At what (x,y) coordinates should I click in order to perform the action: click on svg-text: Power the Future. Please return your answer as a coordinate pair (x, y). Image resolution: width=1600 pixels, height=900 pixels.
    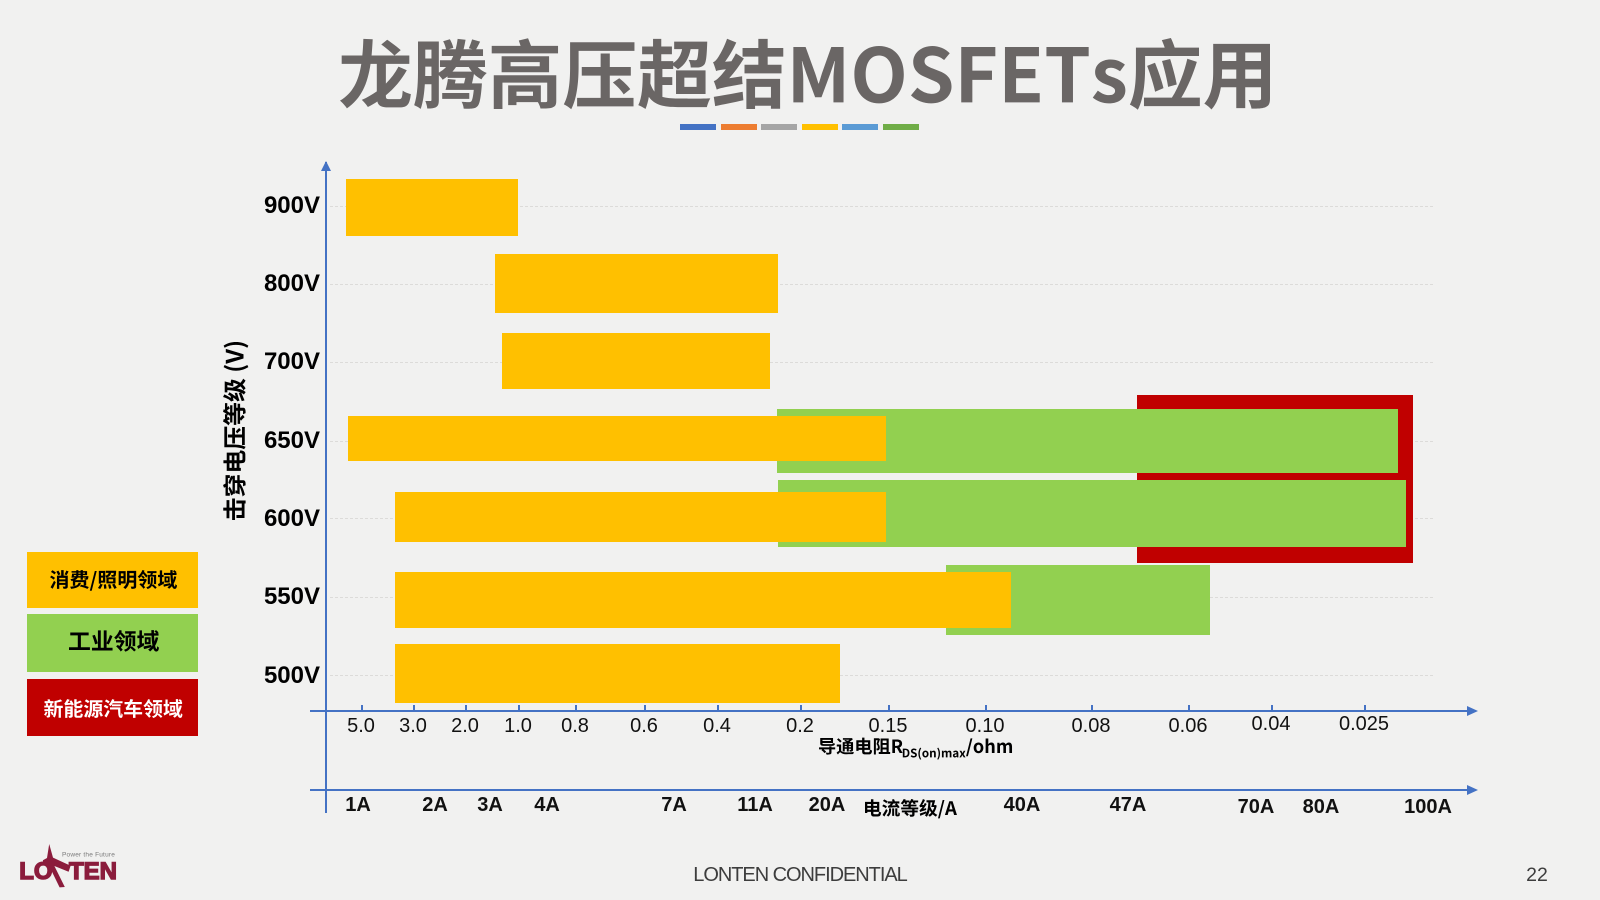
    Looking at the image, I should click on (88, 855).